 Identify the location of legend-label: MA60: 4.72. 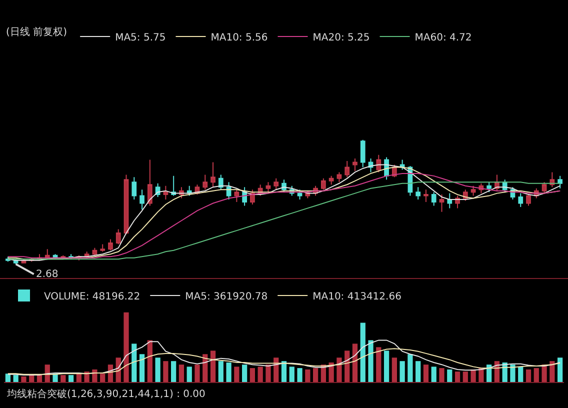
(443, 38).